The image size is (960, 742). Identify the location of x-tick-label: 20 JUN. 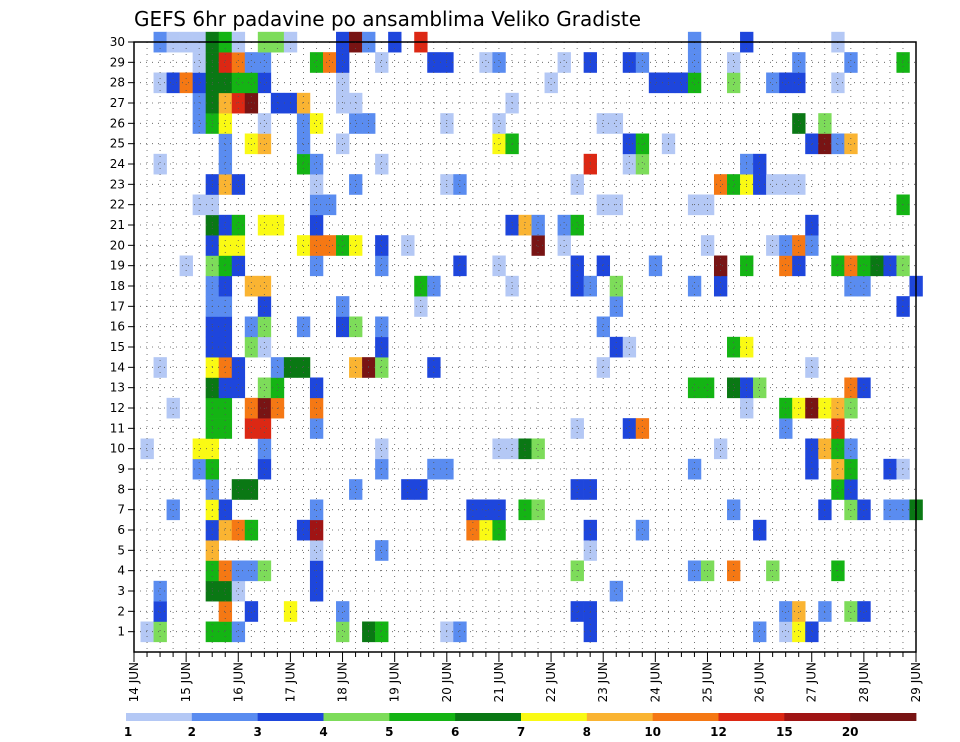
(447, 682).